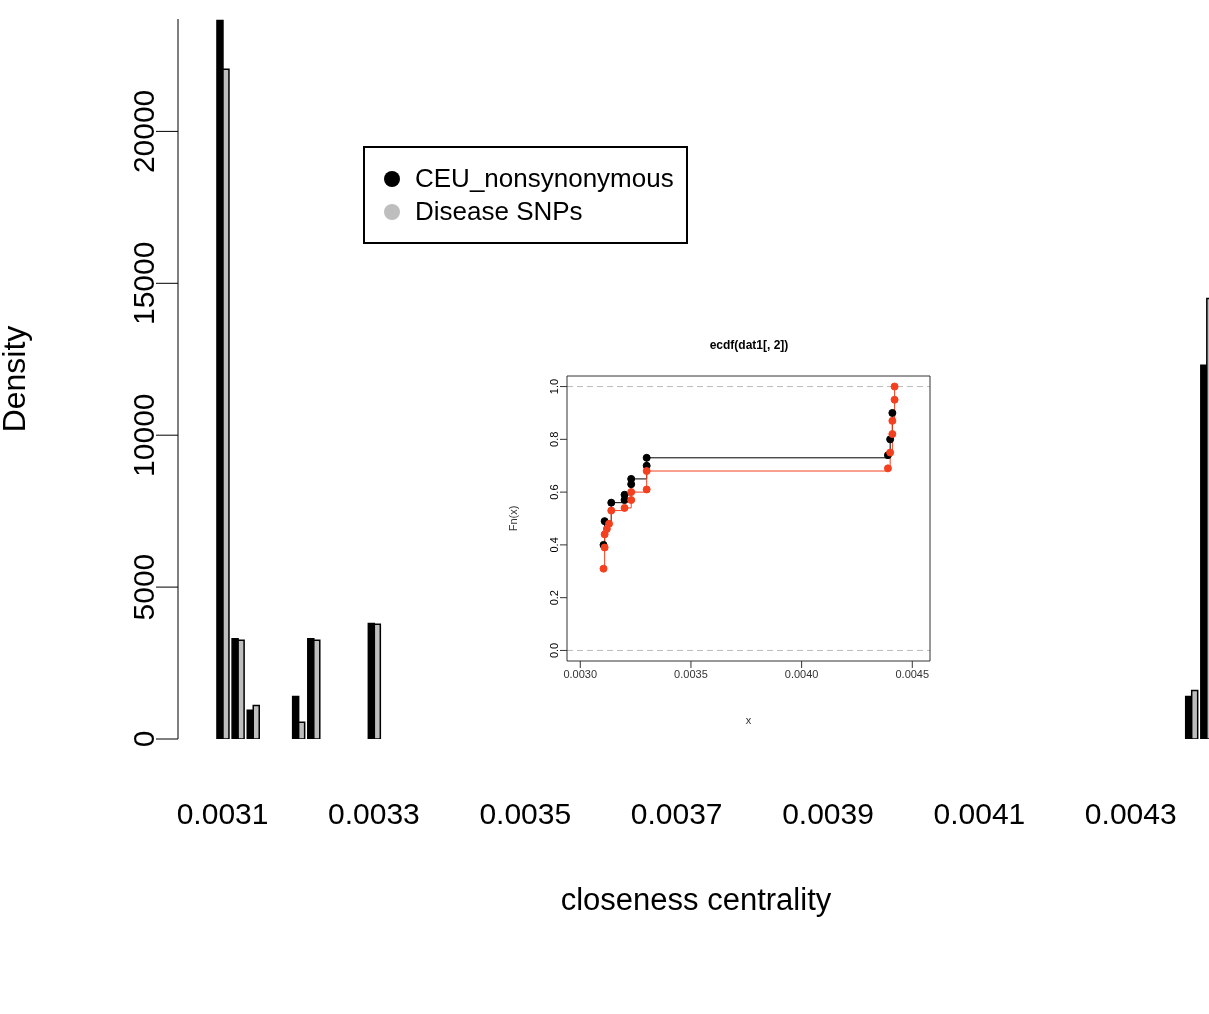 The height and width of the screenshot is (1014, 1209). What do you see at coordinates (499, 211) in the screenshot?
I see `legend-label: Disease SNPs` at bounding box center [499, 211].